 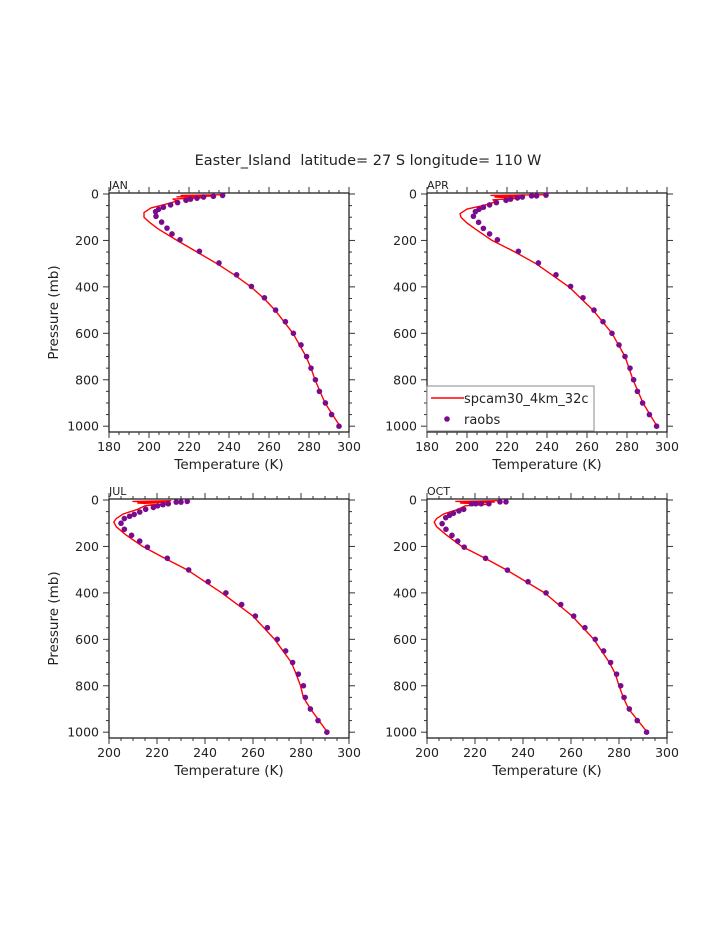 I want to click on legend-obs-marker, so click(x=447, y=419).